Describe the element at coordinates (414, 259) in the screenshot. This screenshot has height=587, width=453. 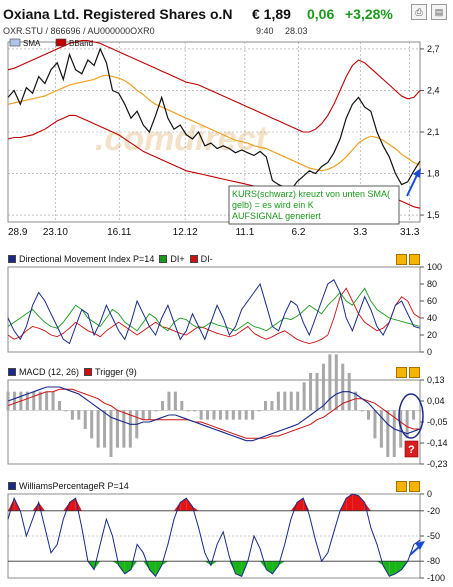
I see `dmi-close-button` at that location.